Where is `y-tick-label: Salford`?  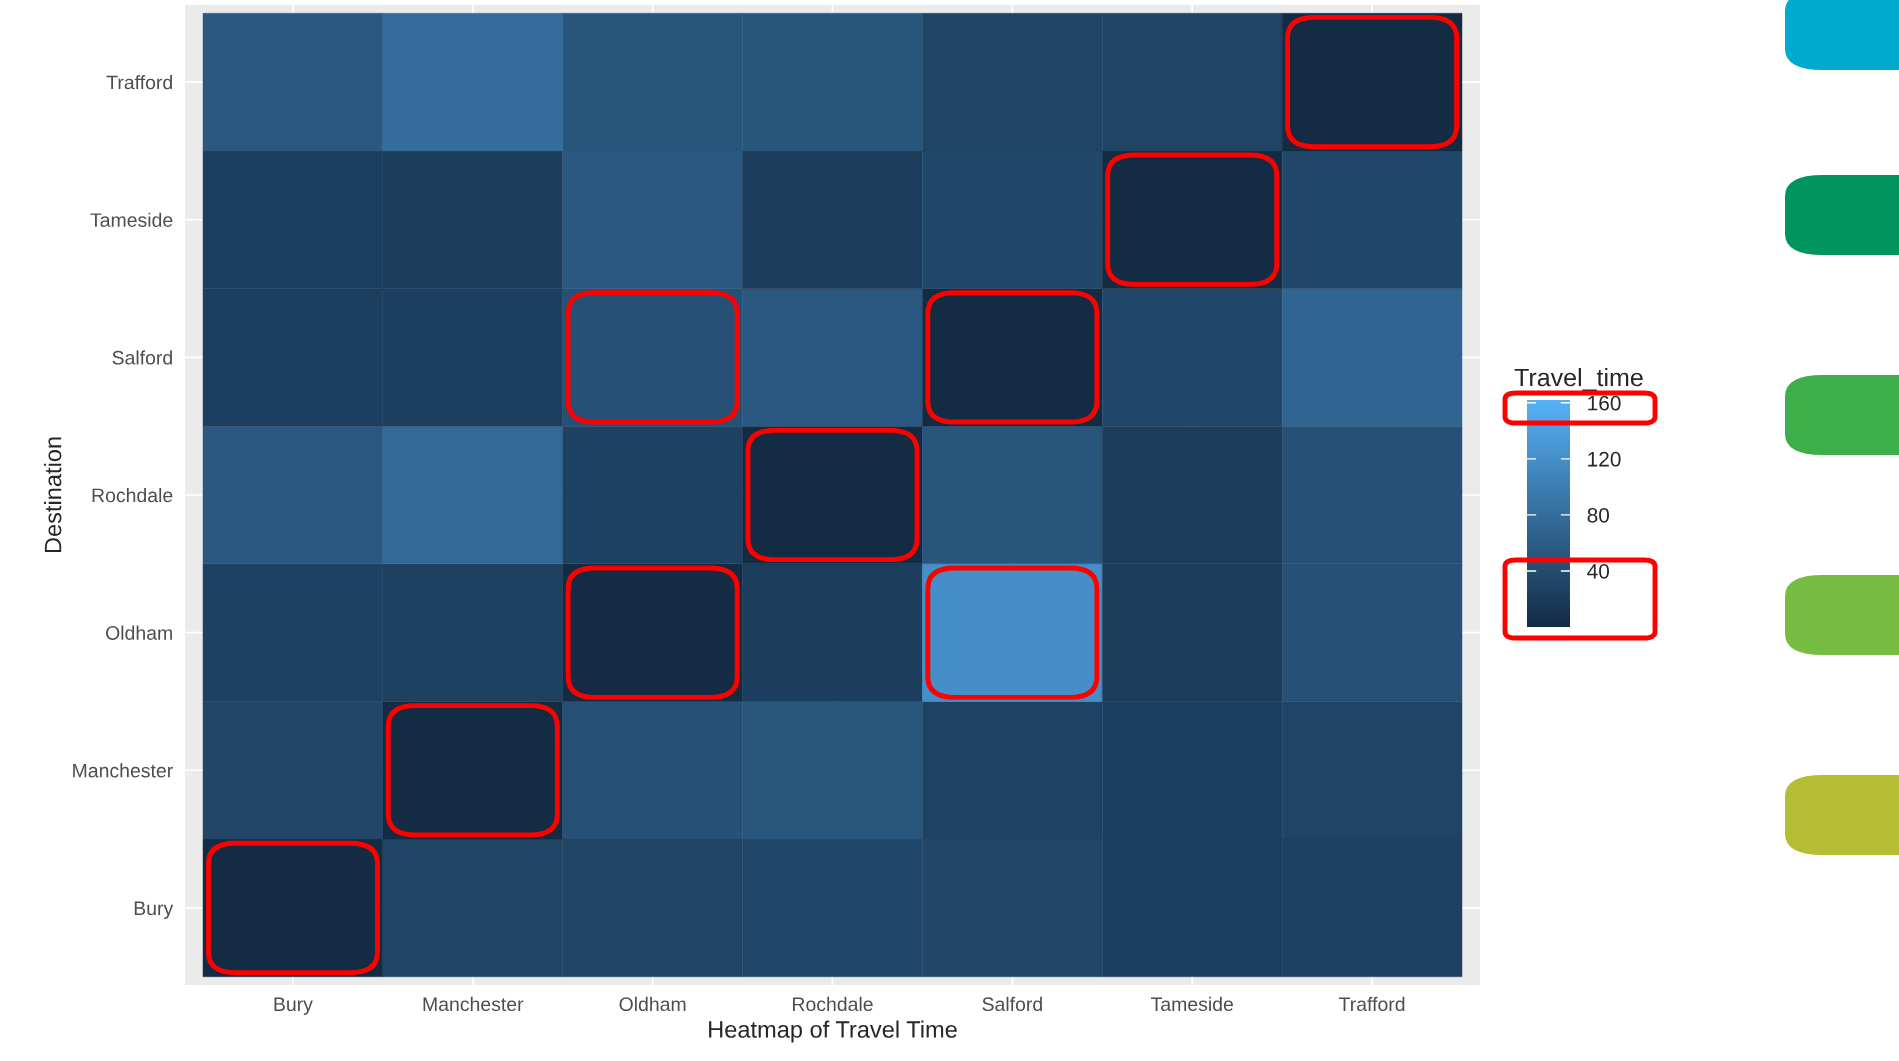
y-tick-label: Salford is located at coordinates (142, 357).